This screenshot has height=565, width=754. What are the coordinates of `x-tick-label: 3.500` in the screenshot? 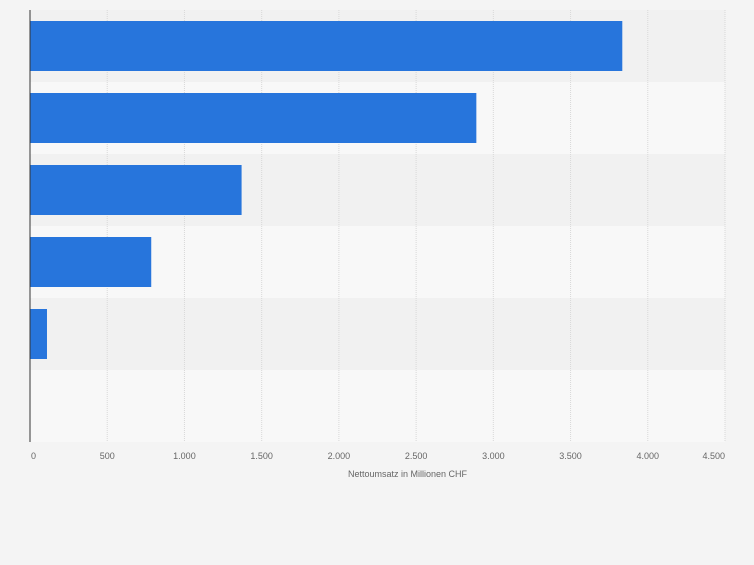 It's located at (570, 456).